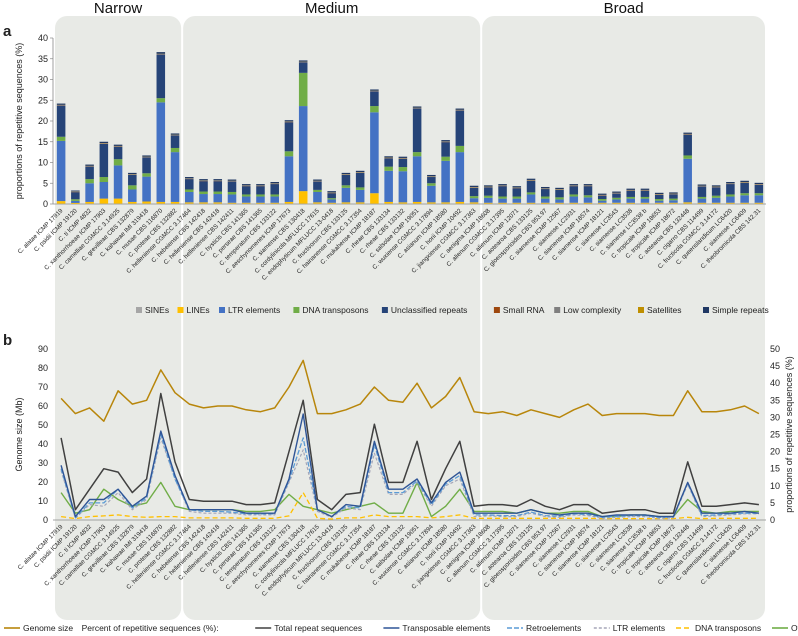 This screenshot has height=636, width=798. I want to click on legend-label: Low complexity, so click(592, 310).